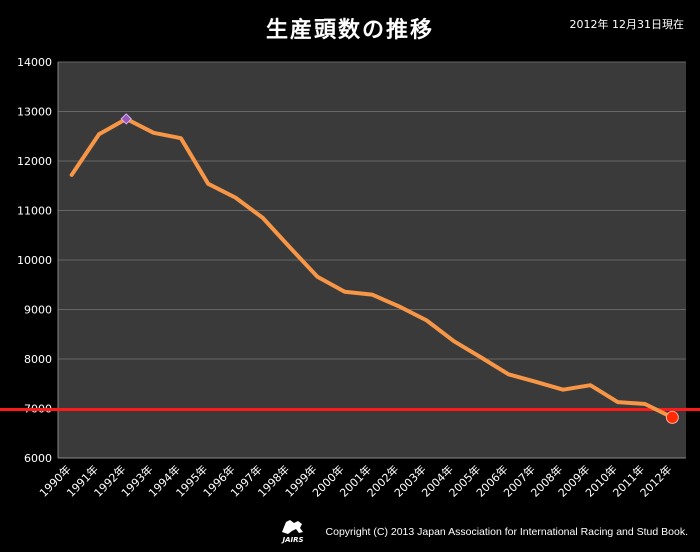 This screenshot has height=552, width=700. I want to click on chart-title: 生産頭数の推移, so click(349, 30).